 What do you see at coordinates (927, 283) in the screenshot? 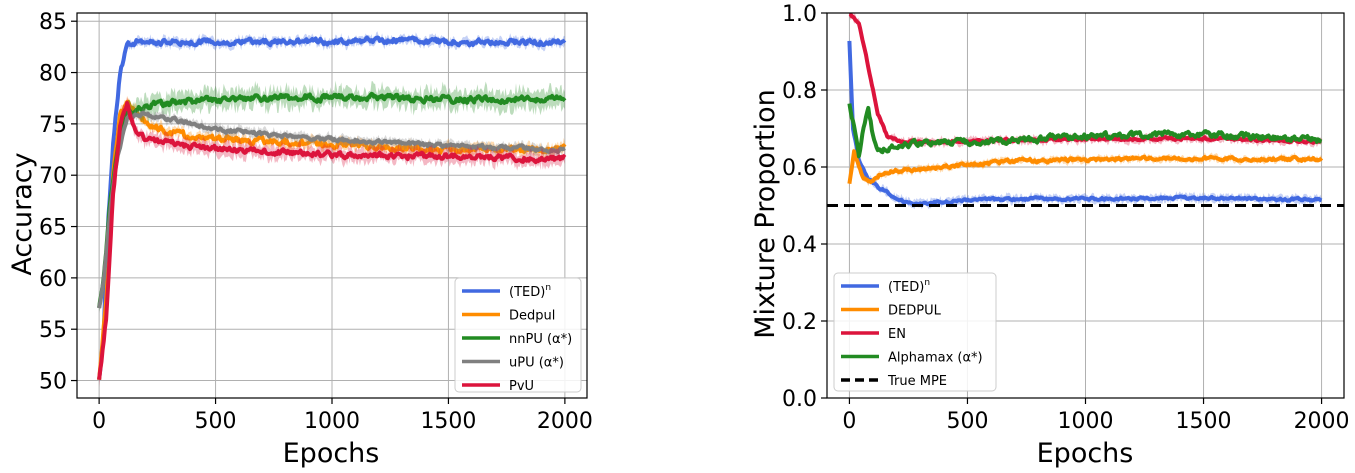
I see `mixture-legend-sup: n` at bounding box center [927, 283].